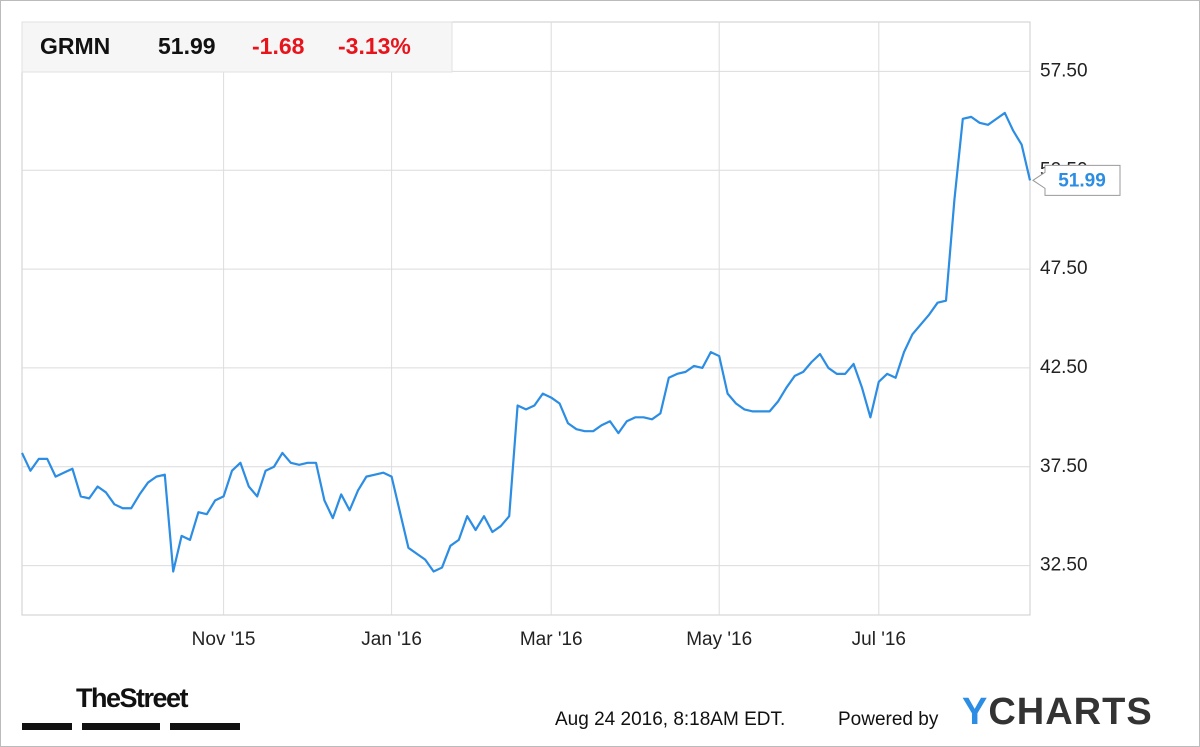 The width and height of the screenshot is (1200, 747). What do you see at coordinates (1064, 466) in the screenshot?
I see `y-tick-label: 37.50` at bounding box center [1064, 466].